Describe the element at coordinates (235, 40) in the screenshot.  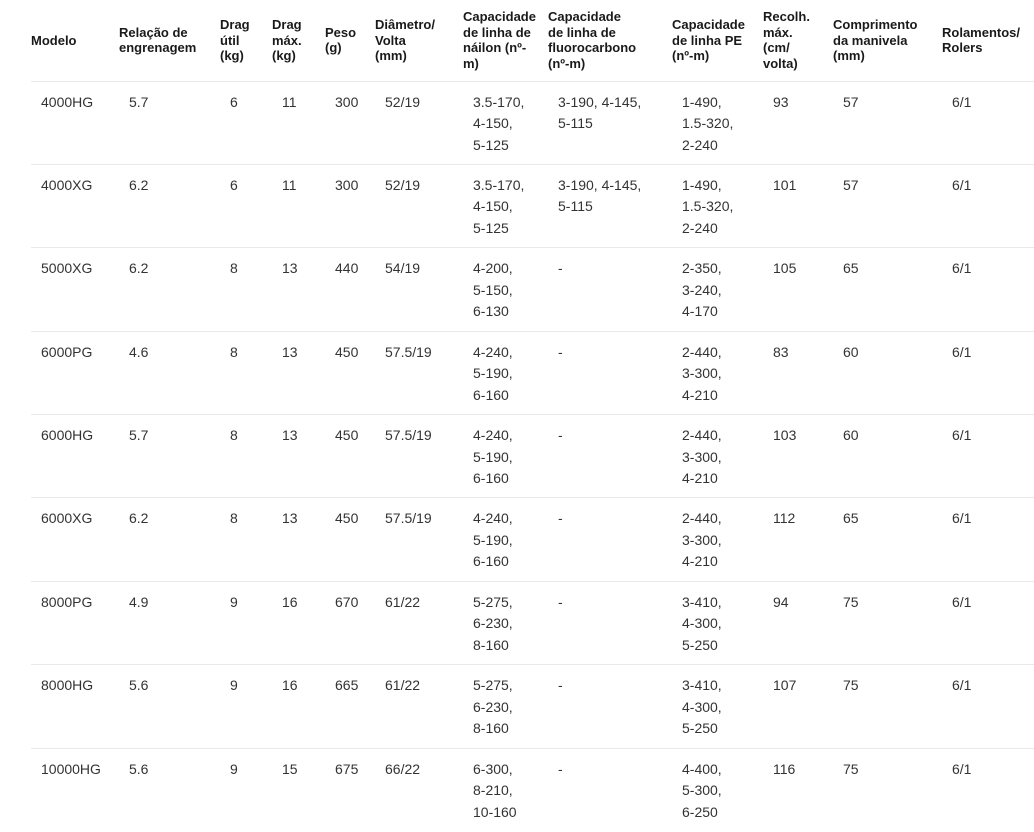
I see `column-header-drag_util: Drag útil (kg)` at that location.